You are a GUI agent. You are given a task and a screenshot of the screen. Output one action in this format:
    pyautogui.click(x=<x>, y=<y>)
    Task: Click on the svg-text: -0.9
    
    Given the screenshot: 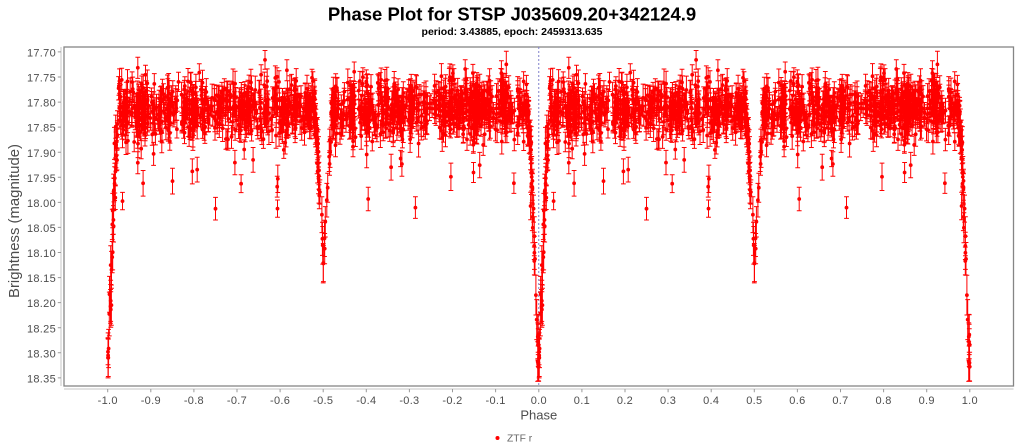 What is the action you would take?
    pyautogui.click(x=151, y=401)
    